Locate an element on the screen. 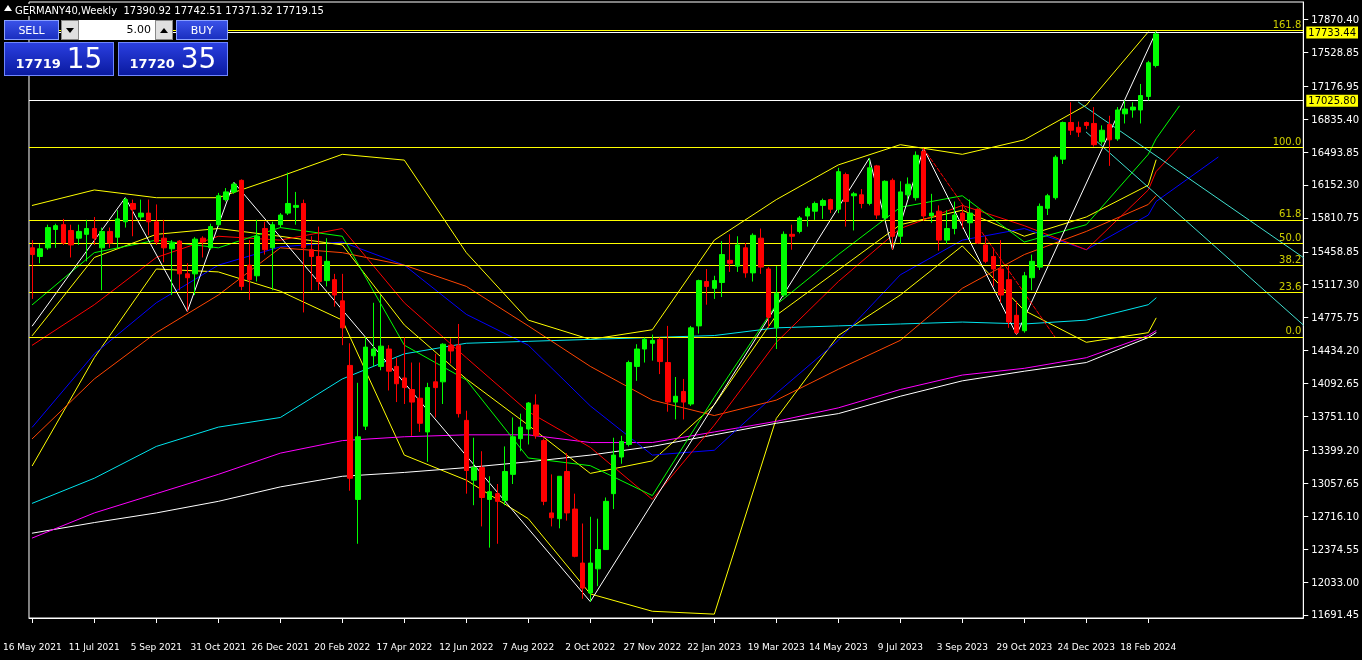 The width and height of the screenshot is (1362, 660). y-tick-label: 17176.95 is located at coordinates (1335, 86).